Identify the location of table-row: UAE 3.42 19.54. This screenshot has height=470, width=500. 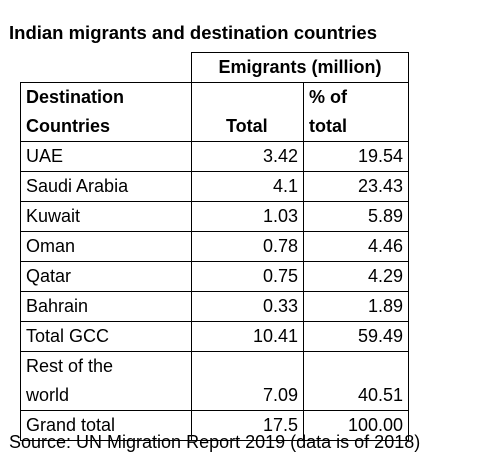
(214, 156).